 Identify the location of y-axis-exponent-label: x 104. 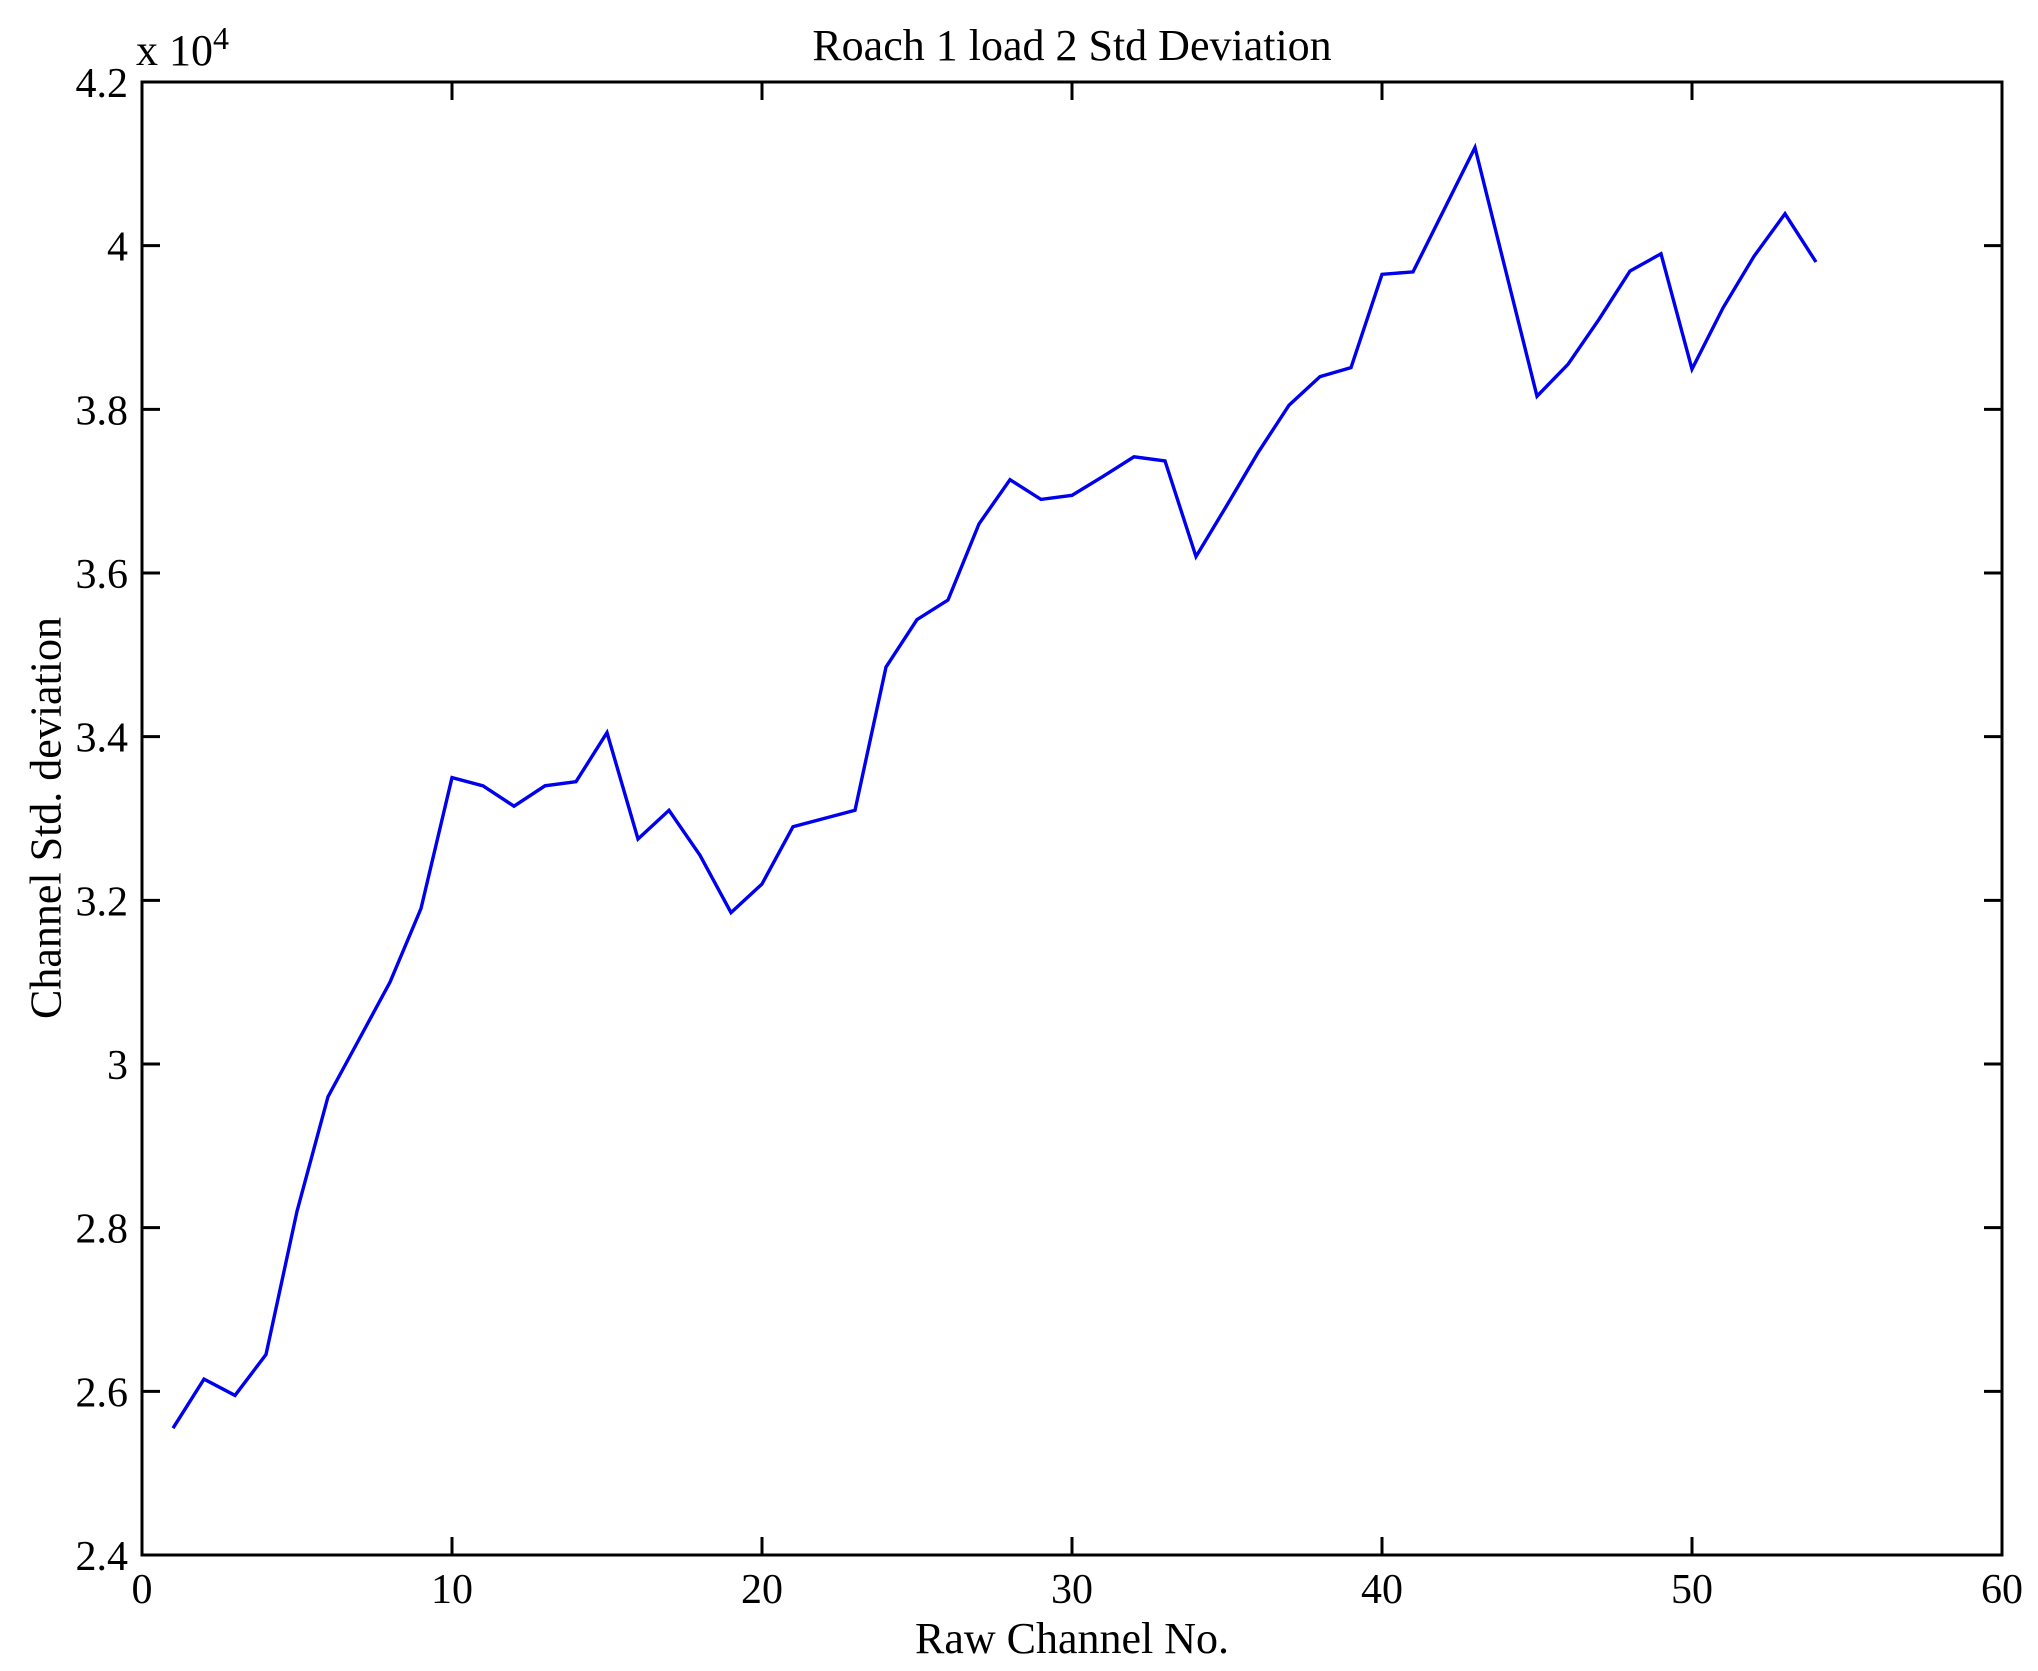
(182, 47).